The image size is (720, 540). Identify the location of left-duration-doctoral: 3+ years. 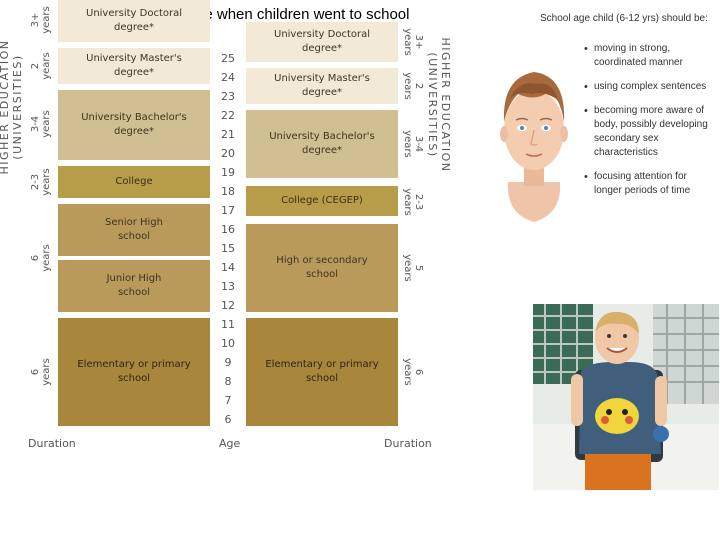
(41, 20).